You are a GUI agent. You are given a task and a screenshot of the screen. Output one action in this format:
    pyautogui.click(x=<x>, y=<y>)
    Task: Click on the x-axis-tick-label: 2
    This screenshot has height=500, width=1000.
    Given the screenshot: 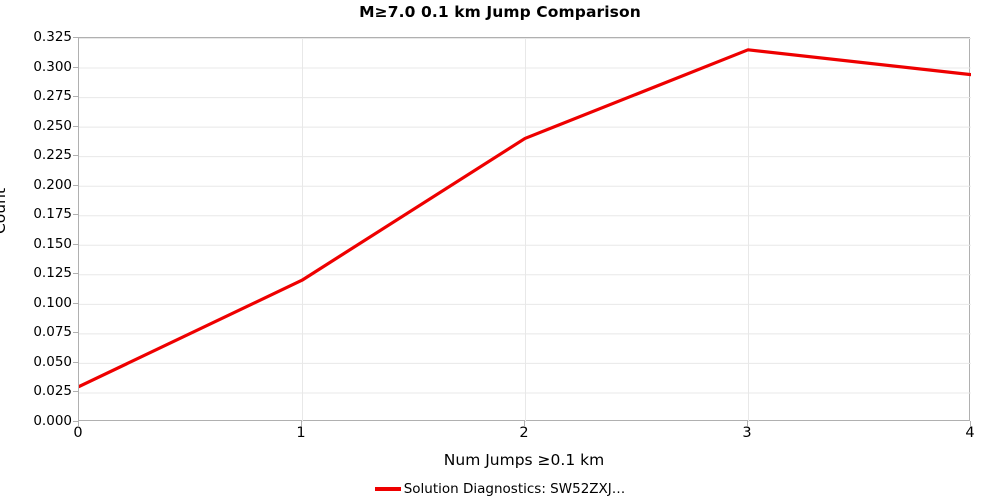 What is the action you would take?
    pyautogui.click(x=524, y=433)
    